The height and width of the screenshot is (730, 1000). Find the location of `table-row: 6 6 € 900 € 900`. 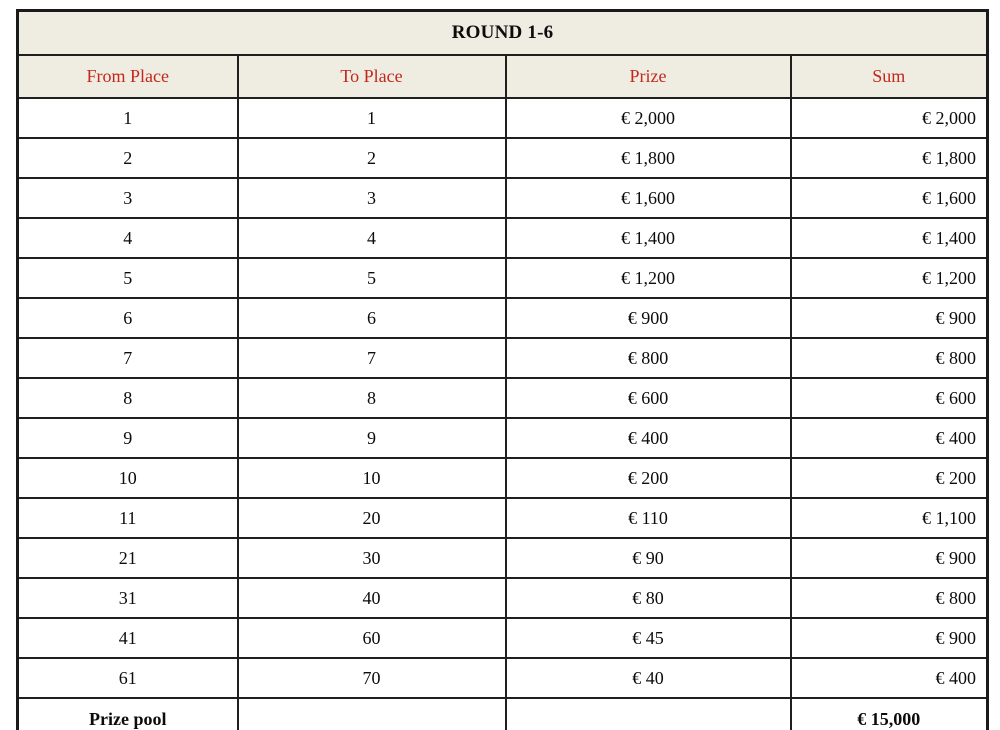

table-row: 6 6 € 900 € 900 is located at coordinates (502, 318).